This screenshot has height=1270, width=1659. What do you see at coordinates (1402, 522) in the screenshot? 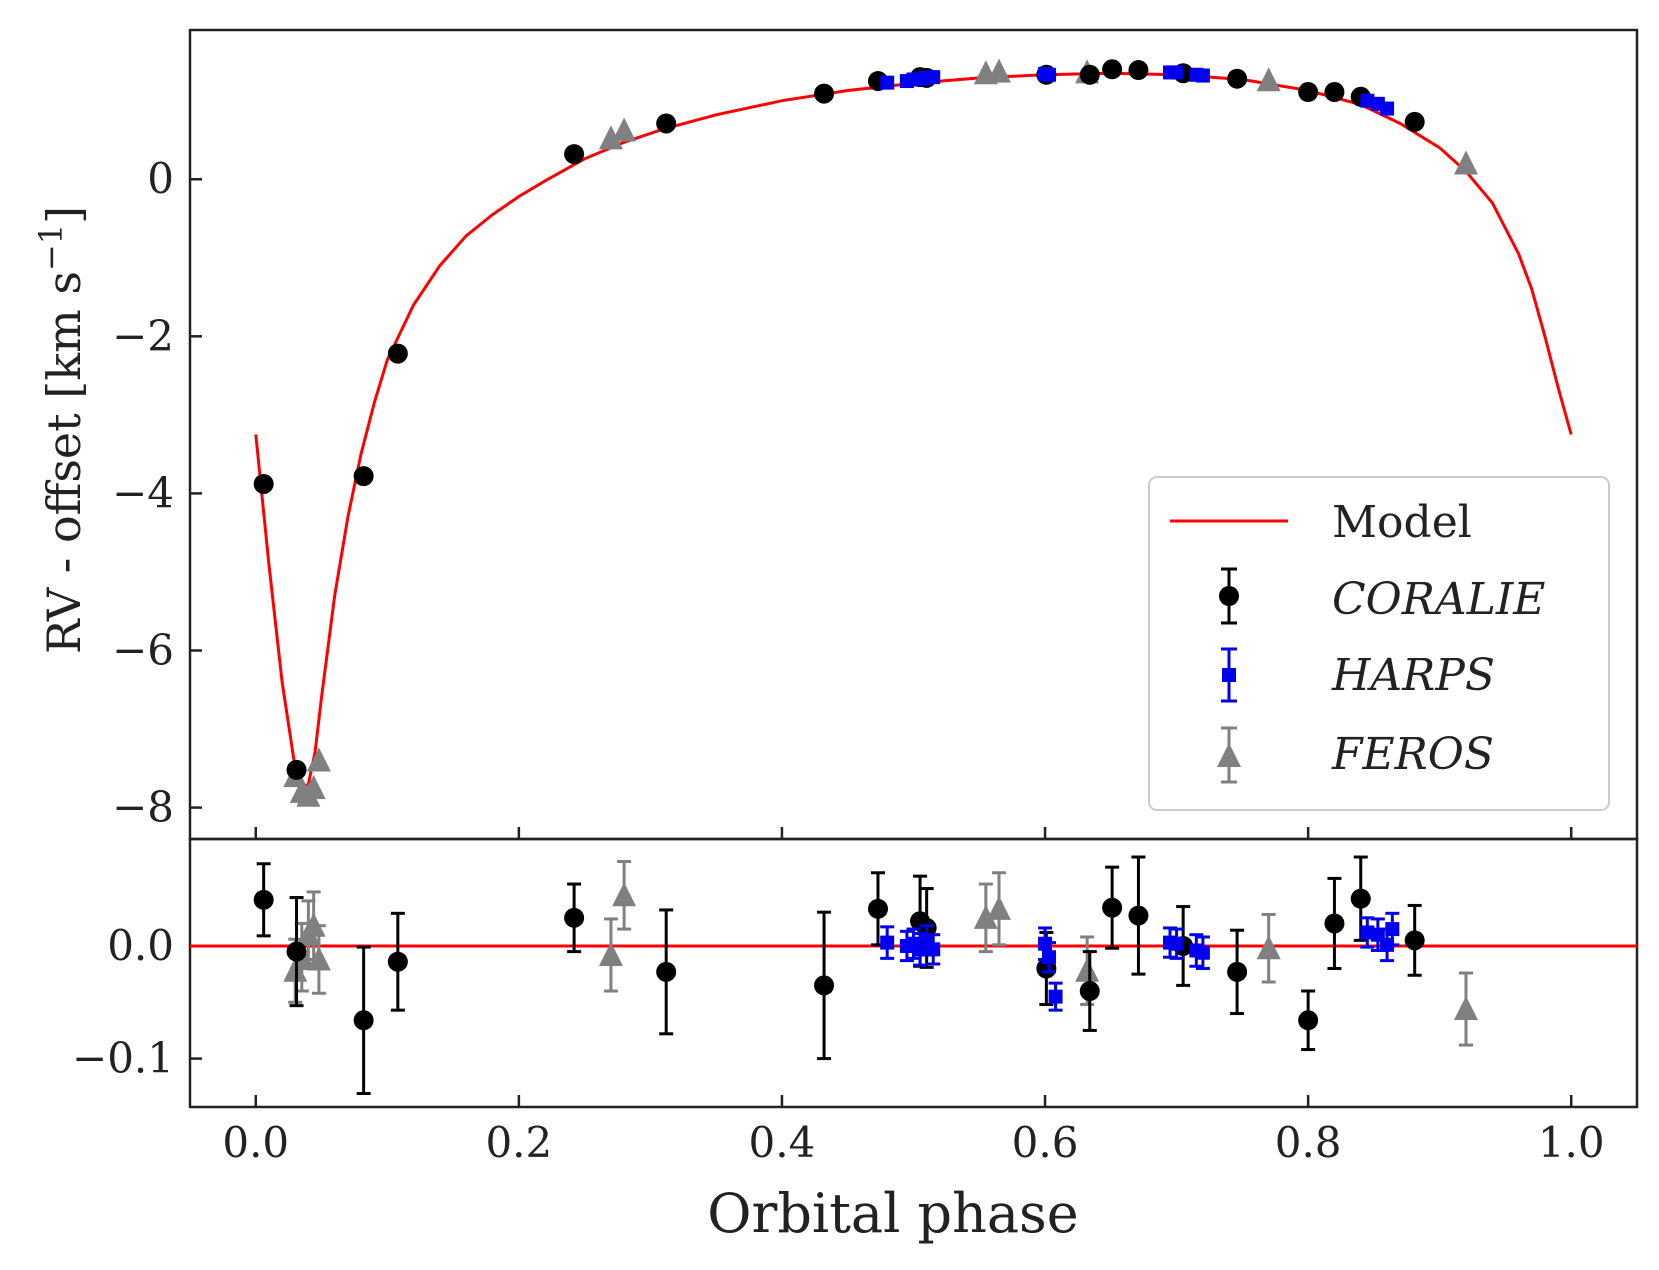
I see `legend-label-model: Model` at bounding box center [1402, 522].